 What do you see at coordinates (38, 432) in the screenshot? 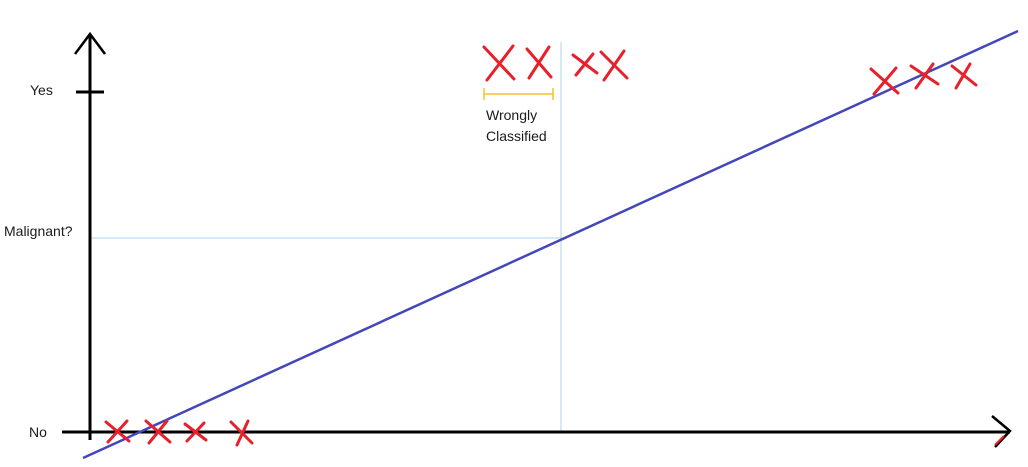
I see `no-label: No` at bounding box center [38, 432].